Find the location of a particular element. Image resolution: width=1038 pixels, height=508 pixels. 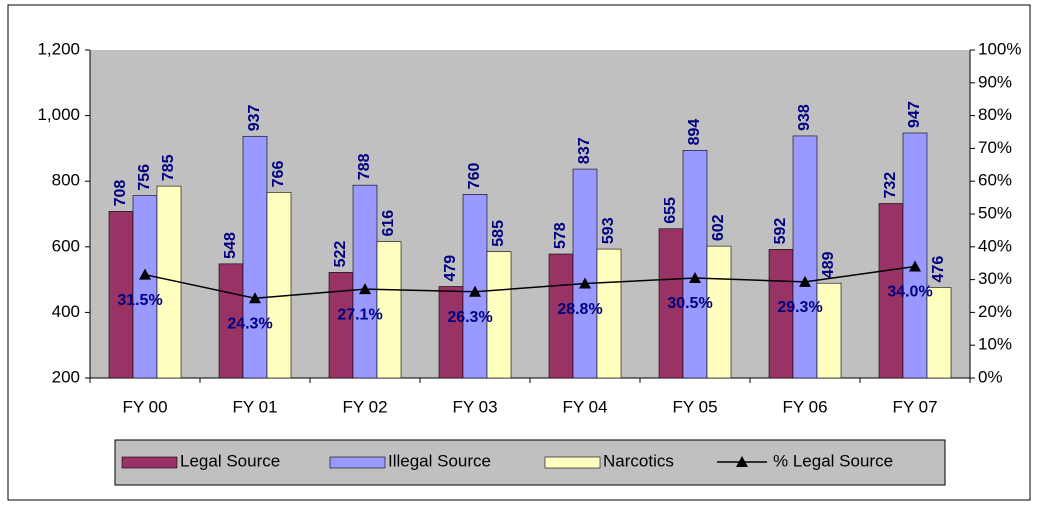

y-tick-label: 200 is located at coordinates (66, 376).